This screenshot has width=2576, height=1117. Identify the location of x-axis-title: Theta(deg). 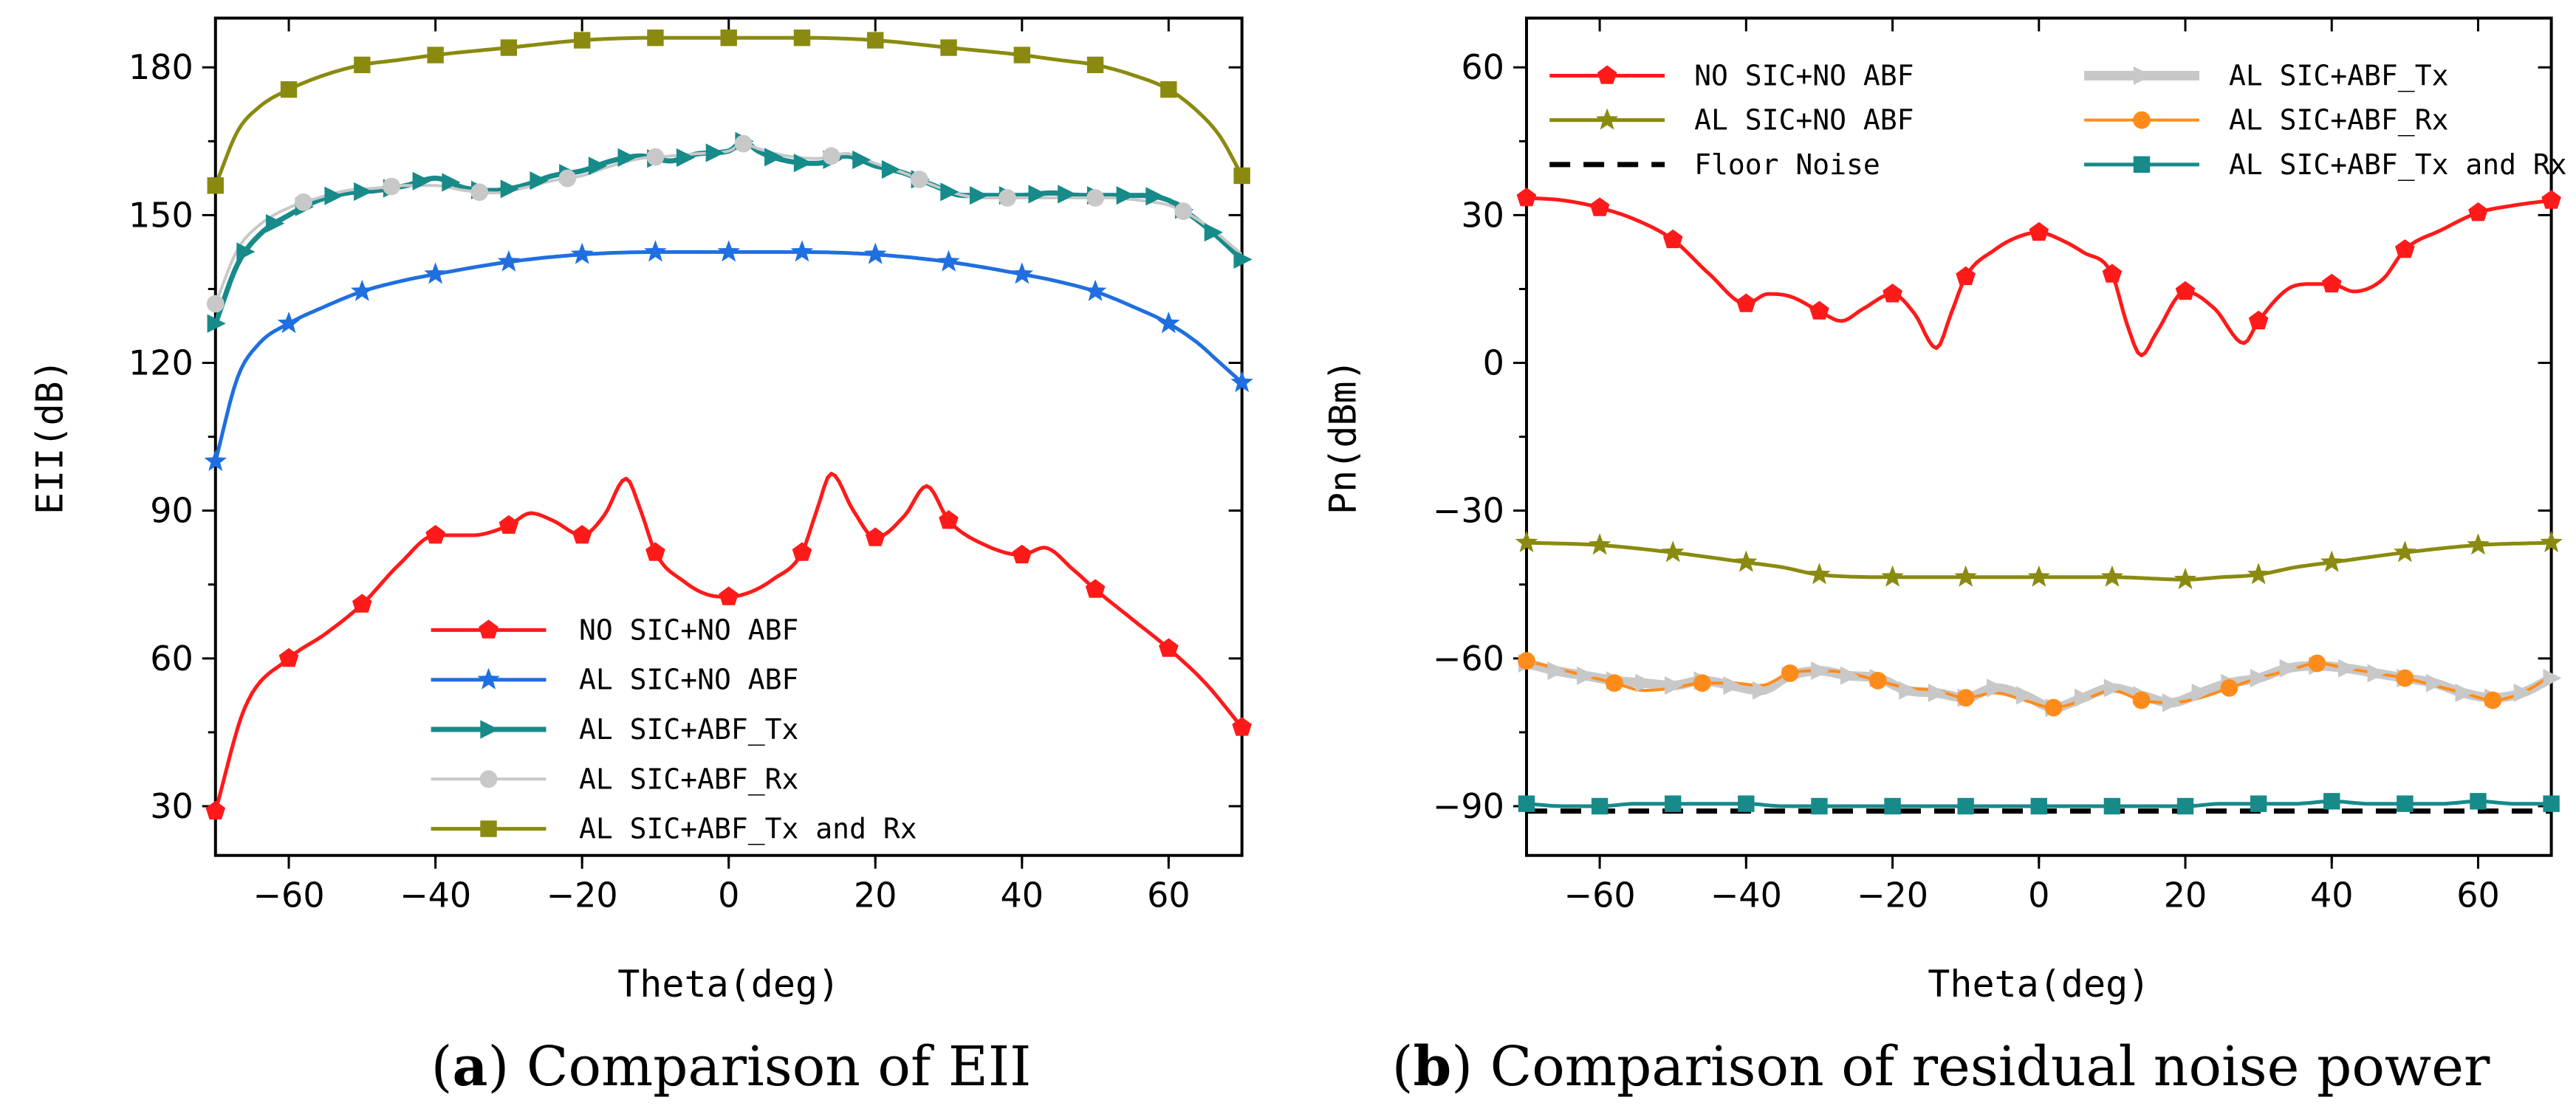
(728, 984).